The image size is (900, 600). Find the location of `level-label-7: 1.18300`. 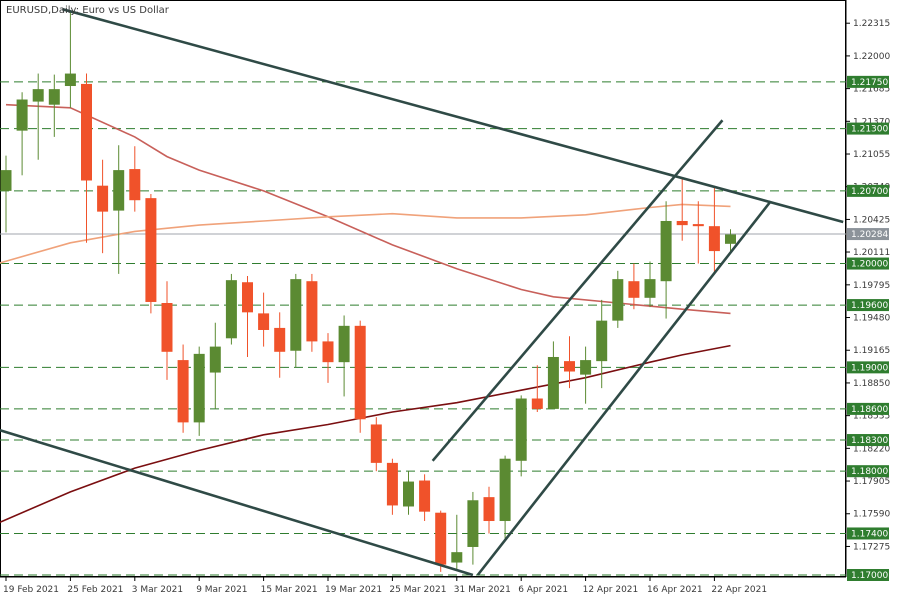

level-label-7: 1.18300 is located at coordinates (868, 440).